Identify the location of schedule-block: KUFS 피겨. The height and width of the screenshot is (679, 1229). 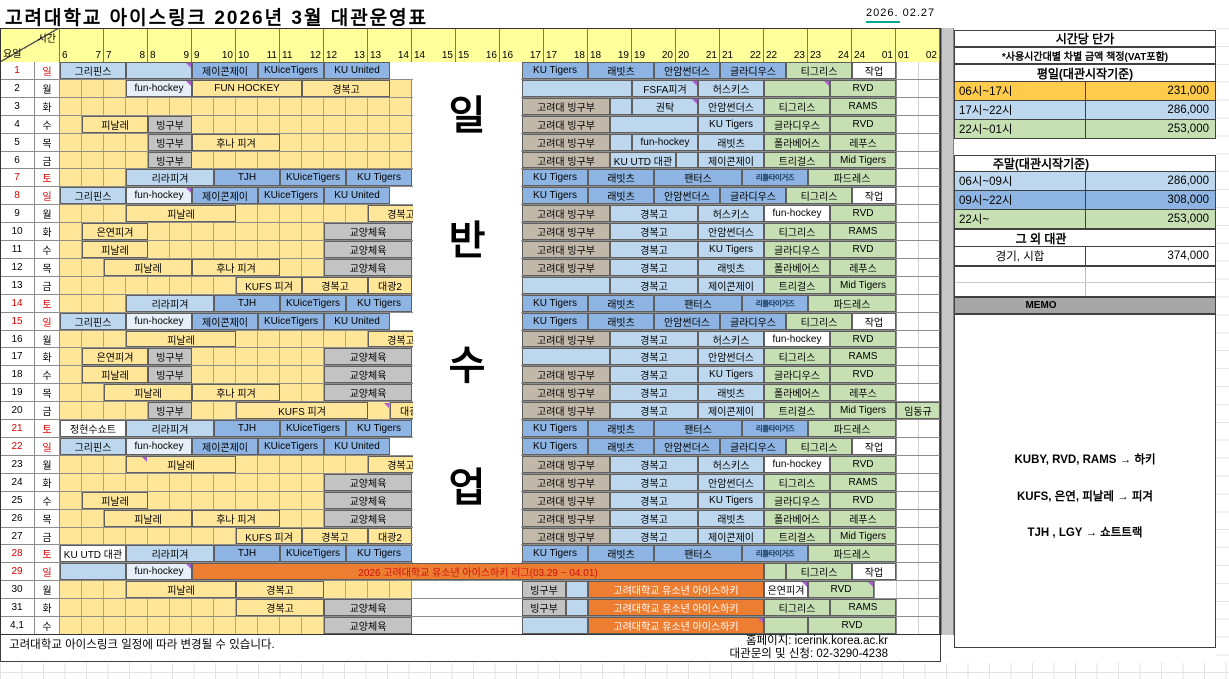
(269, 536).